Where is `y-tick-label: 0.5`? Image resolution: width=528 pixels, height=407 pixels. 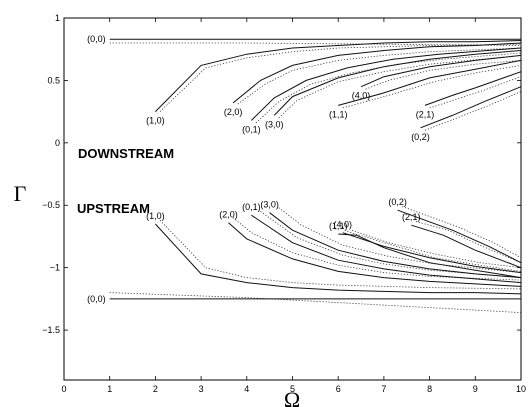 y-tick-label: 0.5 is located at coordinates (53, 80).